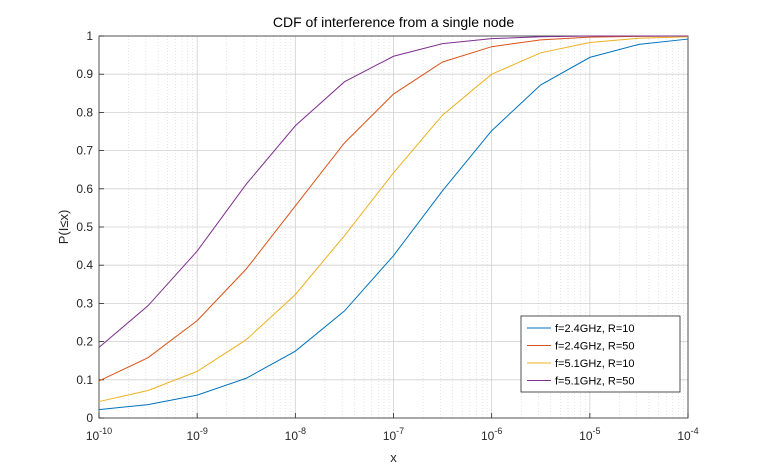 The image size is (761, 468). What do you see at coordinates (393, 457) in the screenshot?
I see `x-axis-label: x` at bounding box center [393, 457].